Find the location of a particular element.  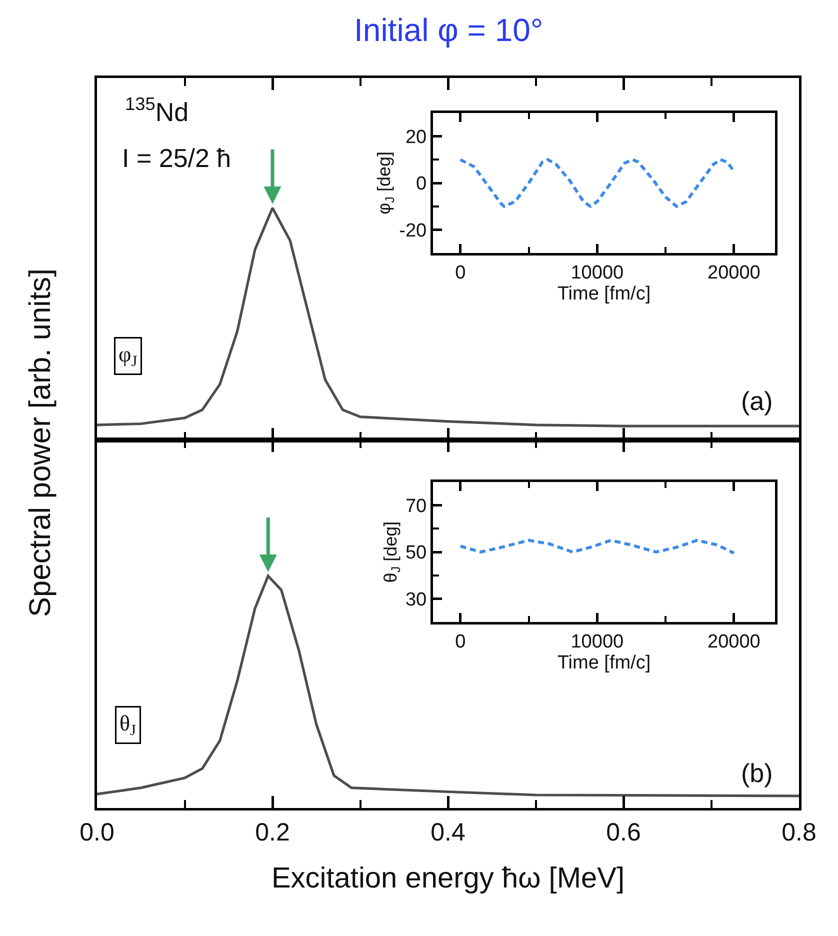

y-tick-label: 70 is located at coordinates (416, 506).